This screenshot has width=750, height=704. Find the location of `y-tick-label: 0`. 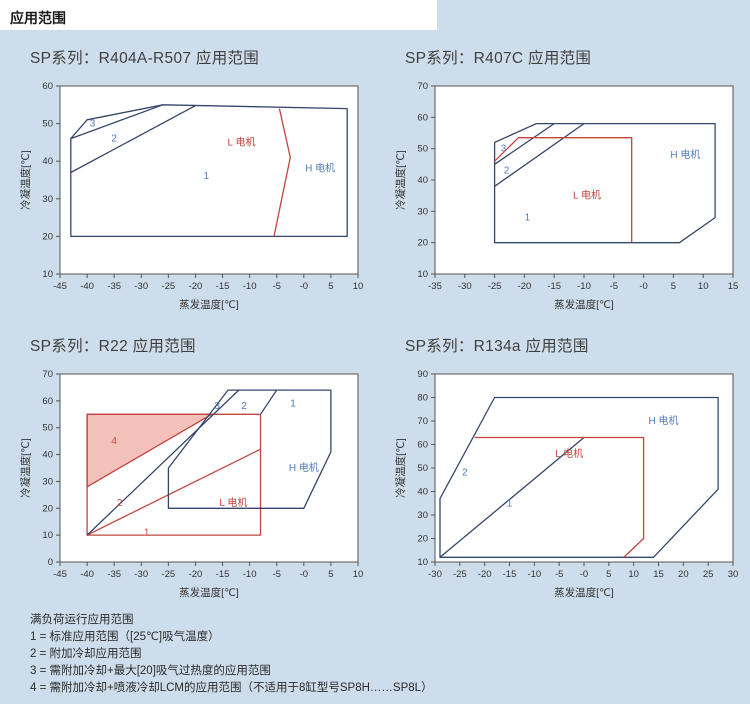

y-tick-label: 0 is located at coordinates (50, 562).